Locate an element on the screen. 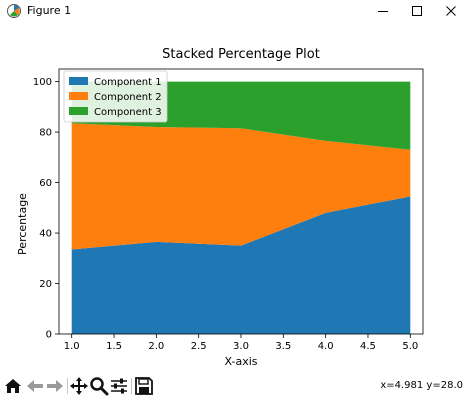  chart-title: Stacked Percentage Plot is located at coordinates (241, 54).